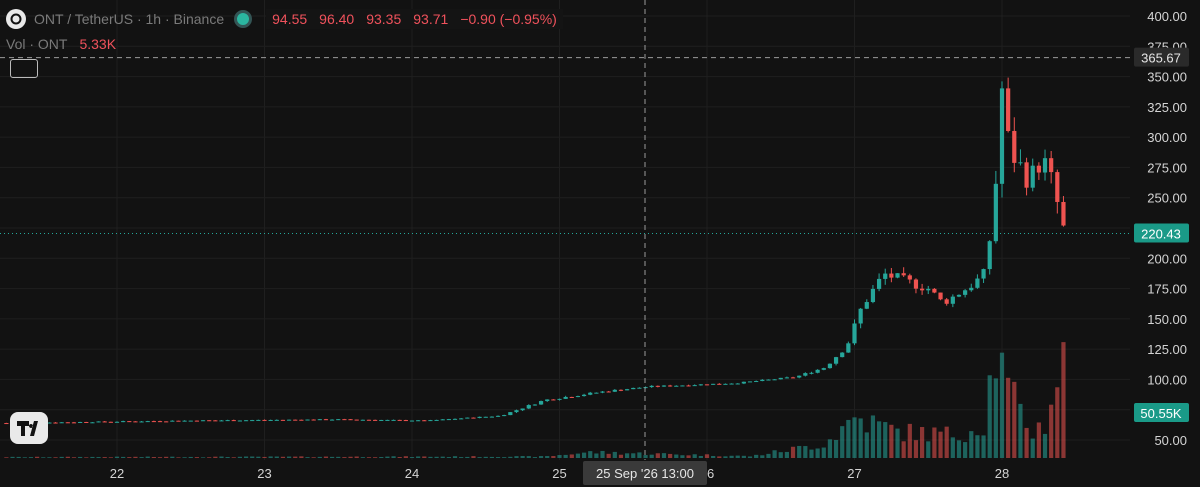 The width and height of the screenshot is (1200, 487). What do you see at coordinates (117, 473) in the screenshot?
I see `time-tick-label: 22` at bounding box center [117, 473].